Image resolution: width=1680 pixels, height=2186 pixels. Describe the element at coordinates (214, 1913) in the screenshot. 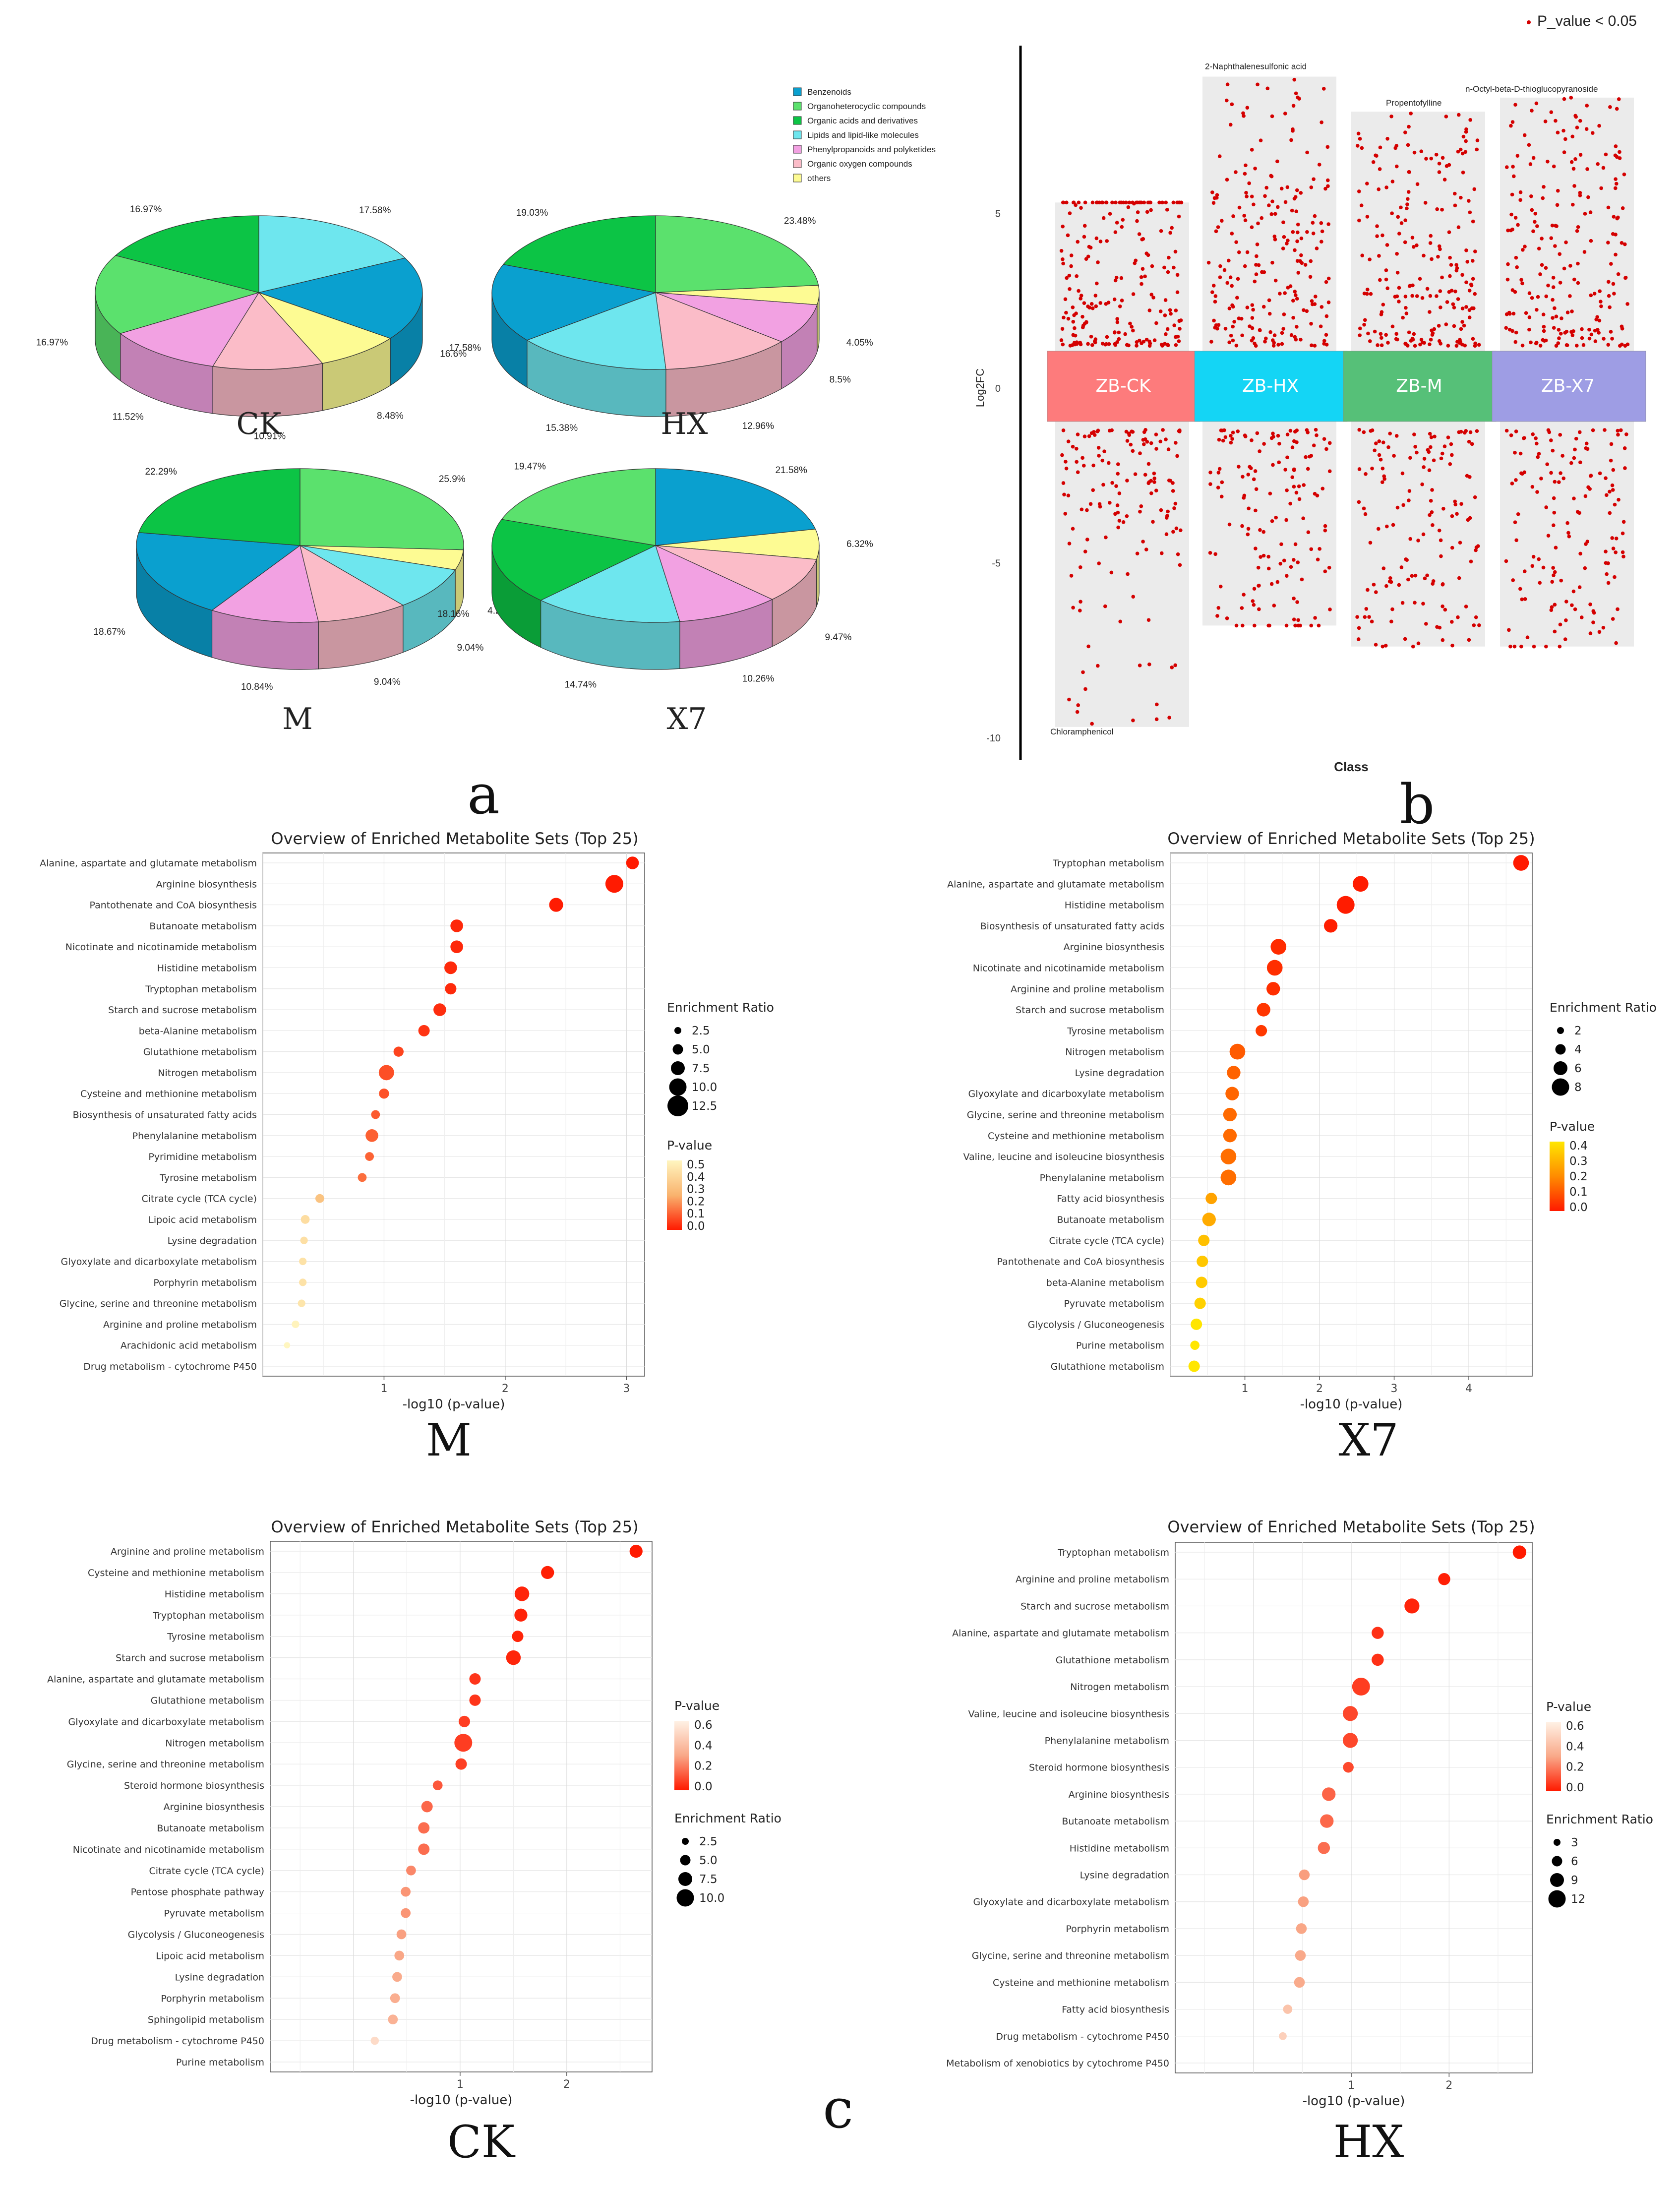

I see `category-label: Pyruvate metabolism` at that location.